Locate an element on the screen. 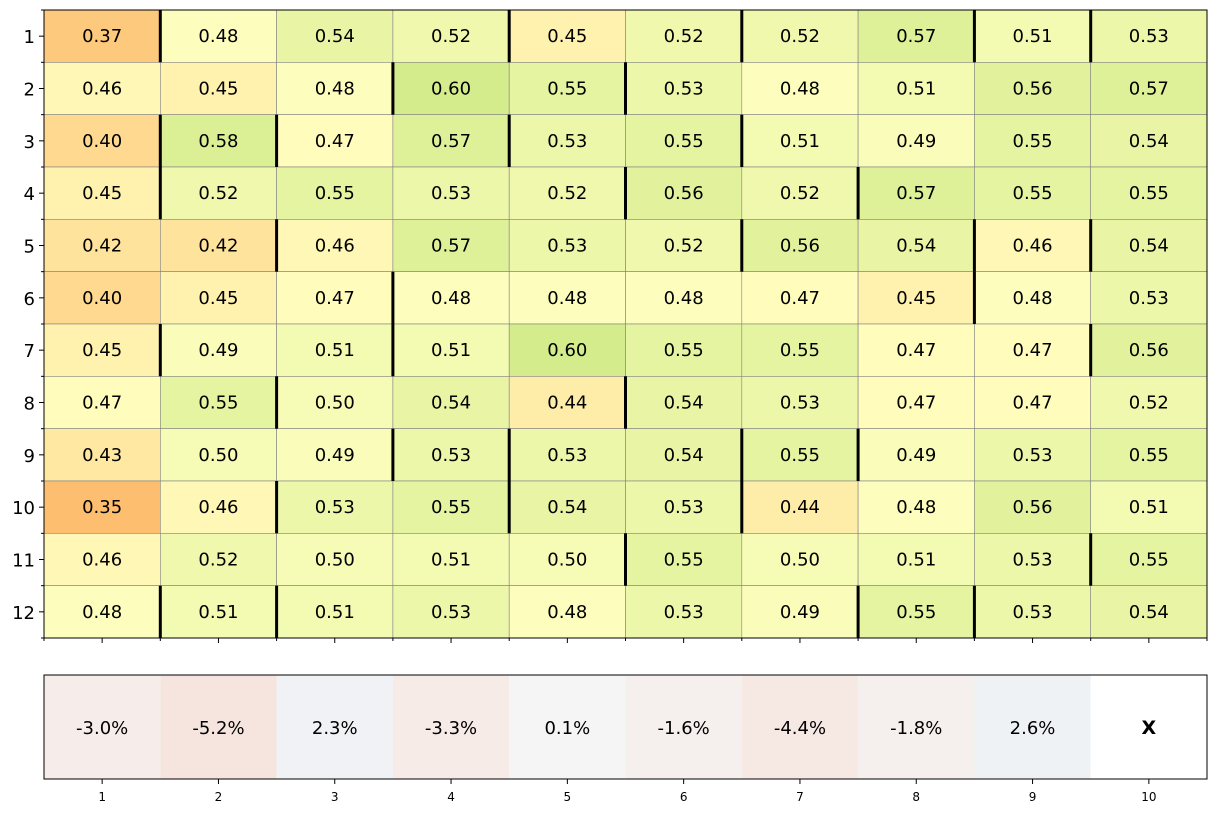 The image size is (1216, 813). strip-x-tick-label: 8 is located at coordinates (916, 797).